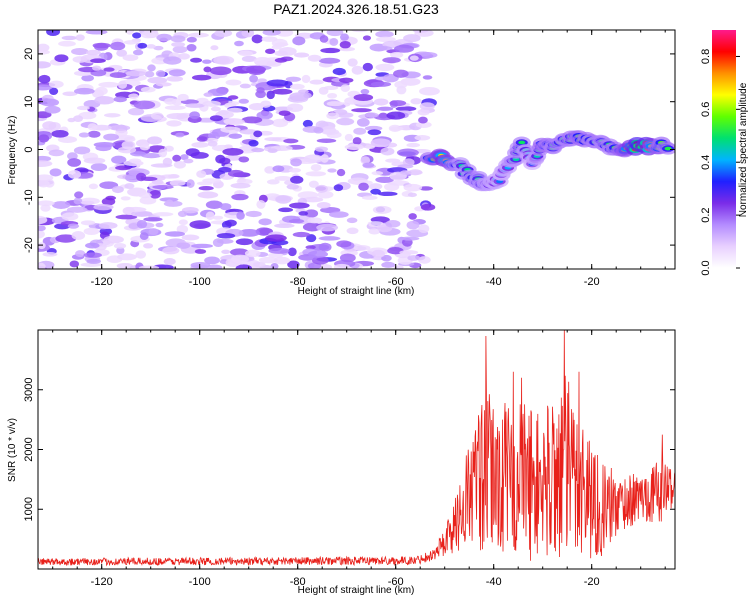 Image resolution: width=750 pixels, height=600 pixels. What do you see at coordinates (396, 282) in the screenshot?
I see `spectrogram-x-tick-label: -60` at bounding box center [396, 282].